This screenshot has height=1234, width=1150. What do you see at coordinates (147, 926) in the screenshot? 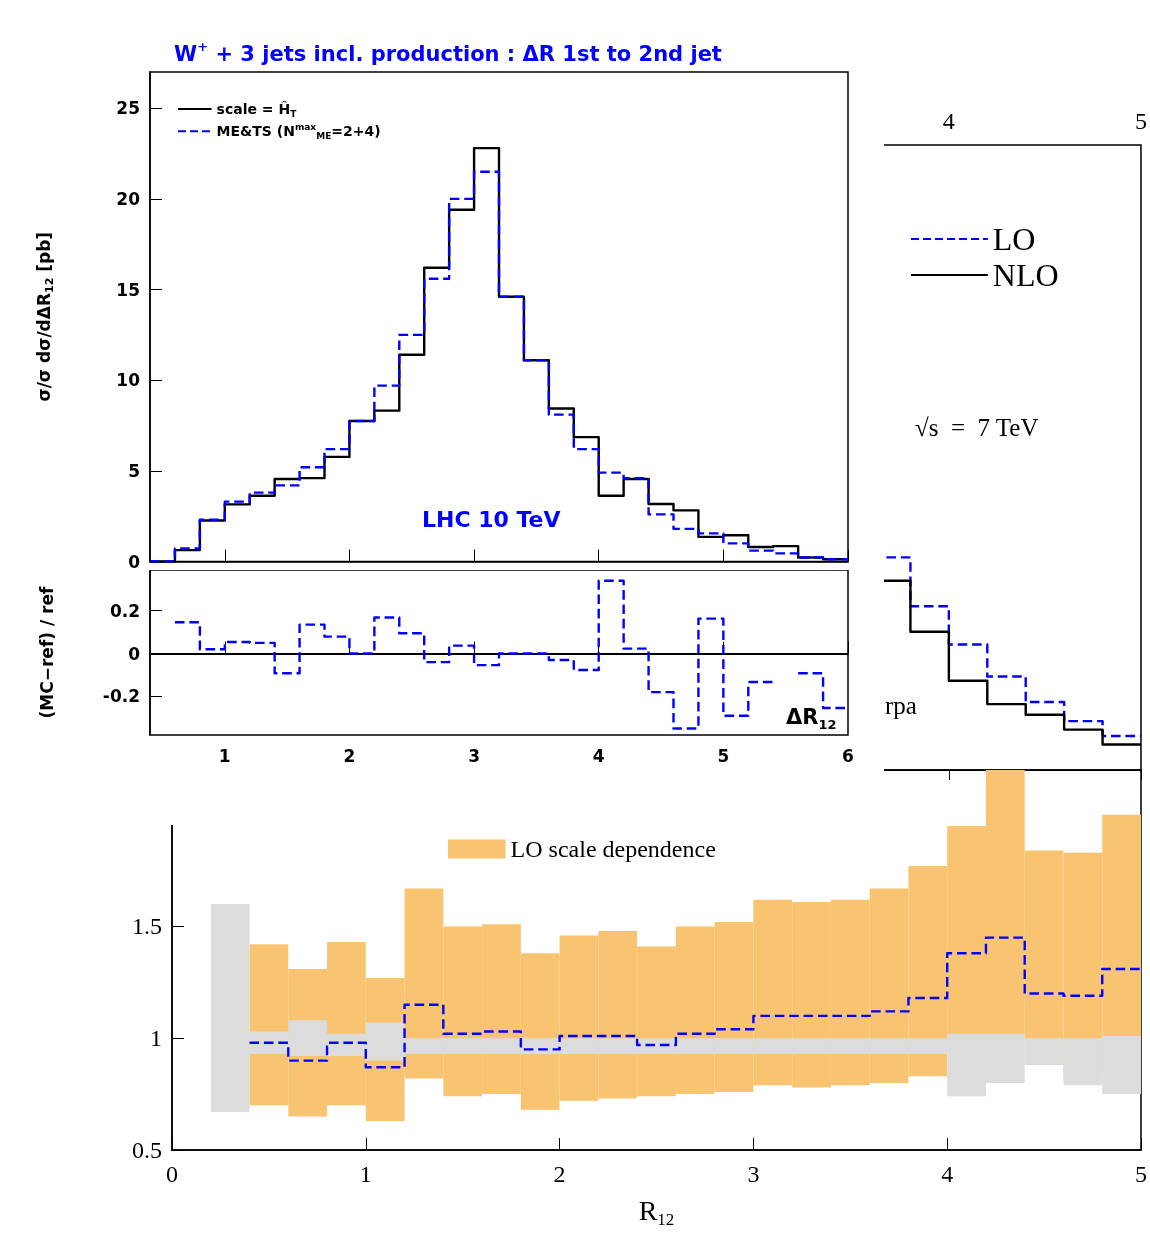
I see `y-tick-label: 1.5` at bounding box center [147, 926].